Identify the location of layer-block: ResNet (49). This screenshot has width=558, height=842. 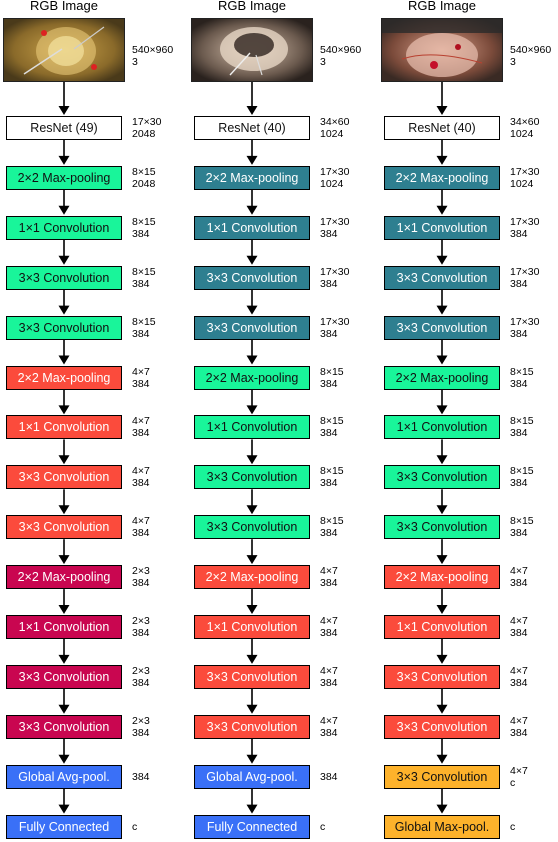
(64, 128).